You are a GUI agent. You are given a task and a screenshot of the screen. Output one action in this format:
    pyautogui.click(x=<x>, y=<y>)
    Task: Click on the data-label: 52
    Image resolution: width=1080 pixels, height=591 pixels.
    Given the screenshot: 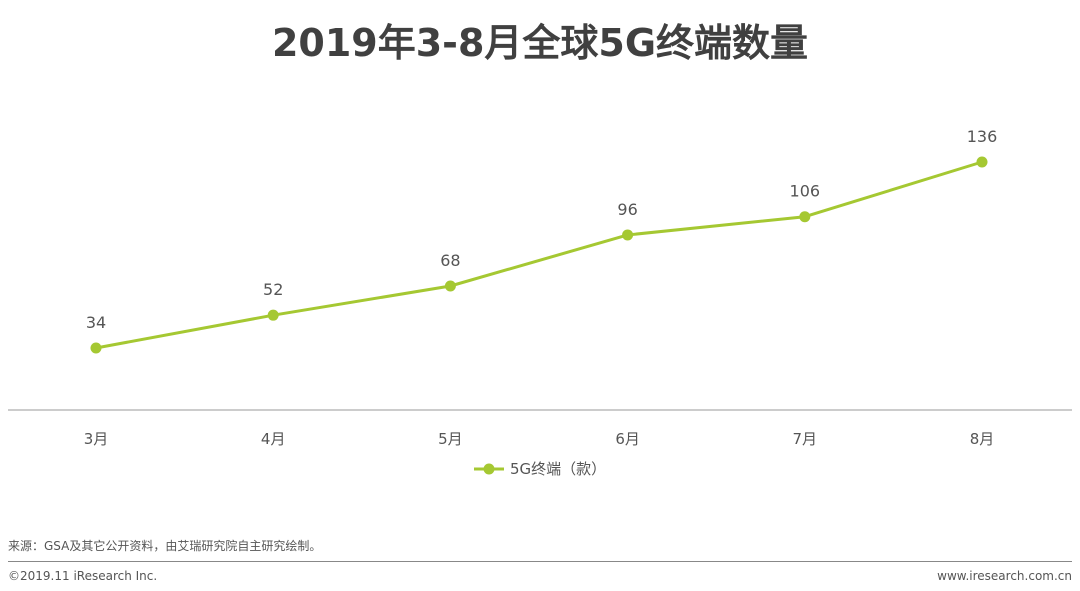 What is the action you would take?
    pyautogui.click(x=273, y=289)
    